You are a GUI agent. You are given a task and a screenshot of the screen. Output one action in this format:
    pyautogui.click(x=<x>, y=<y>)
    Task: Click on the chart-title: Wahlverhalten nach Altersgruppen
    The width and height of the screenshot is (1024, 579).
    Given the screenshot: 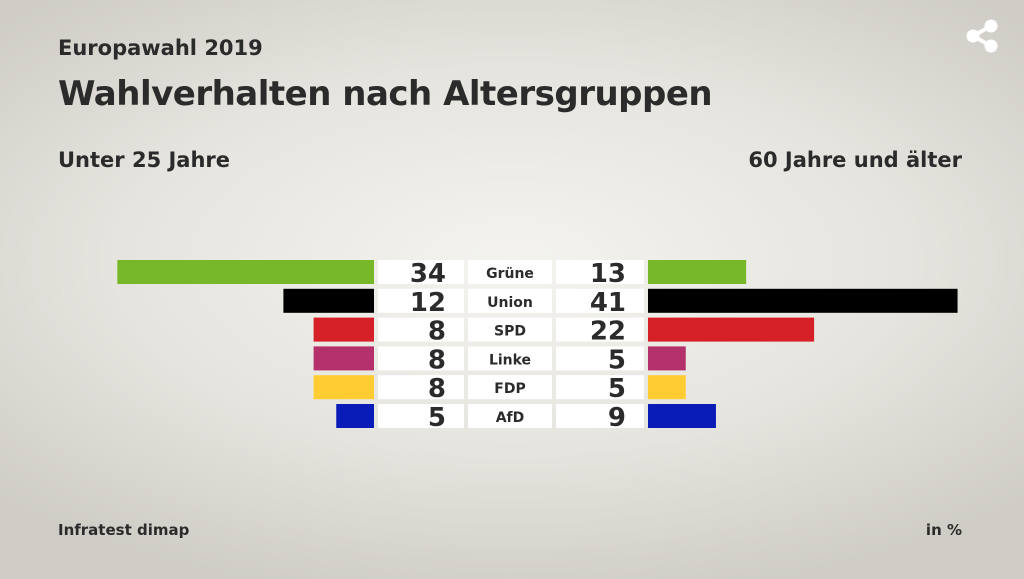 What is the action you would take?
    pyautogui.click(x=385, y=94)
    